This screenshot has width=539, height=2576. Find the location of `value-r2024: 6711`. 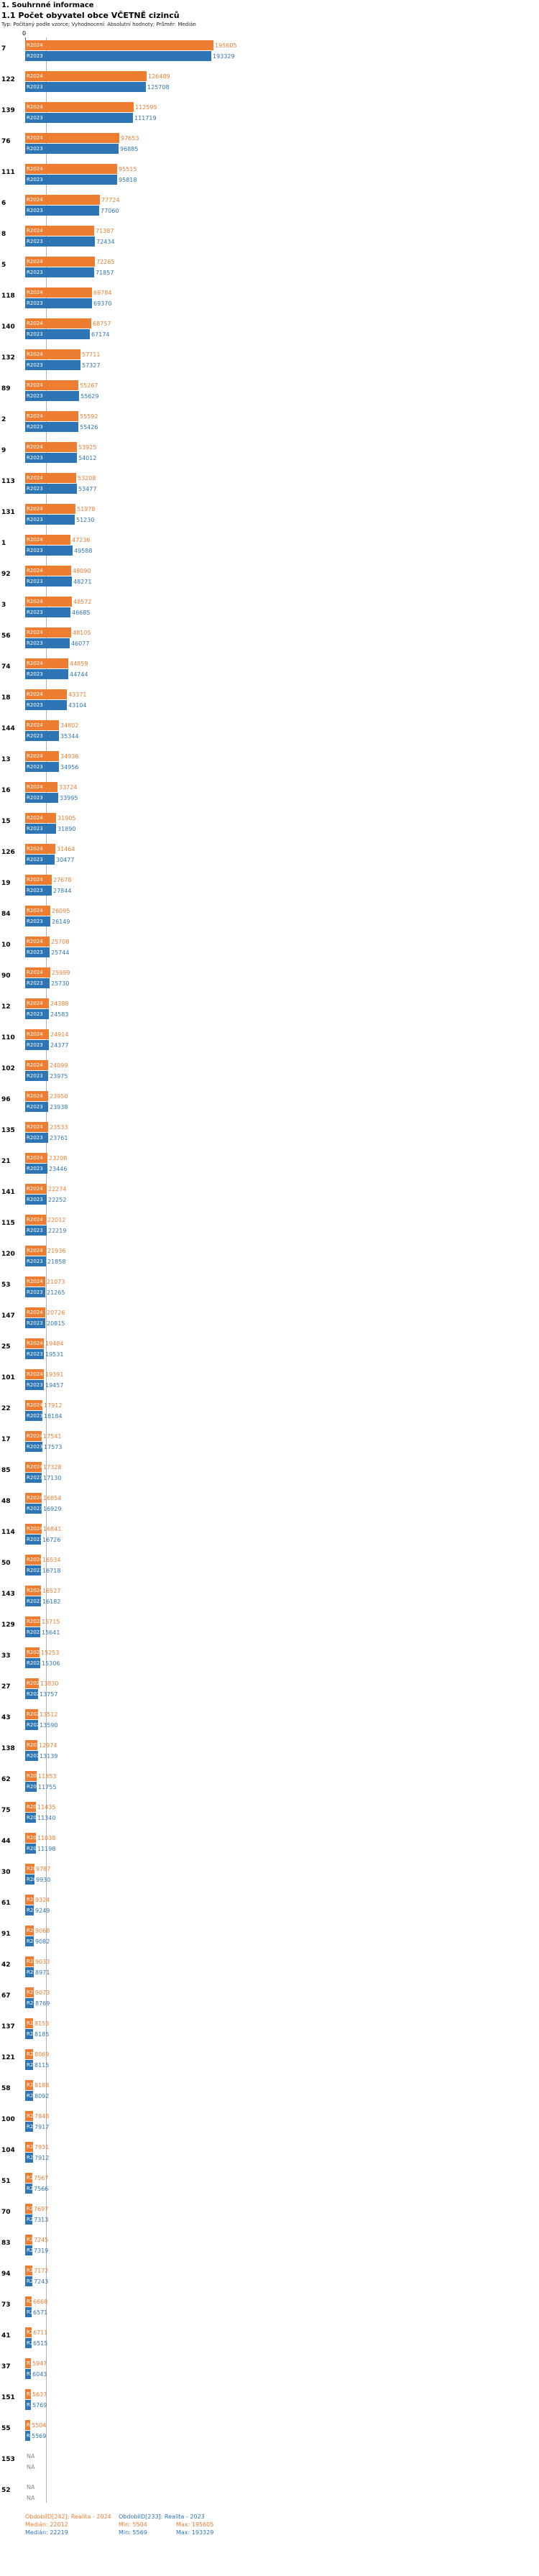

value-r2024: 6711 is located at coordinates (40, 2332).